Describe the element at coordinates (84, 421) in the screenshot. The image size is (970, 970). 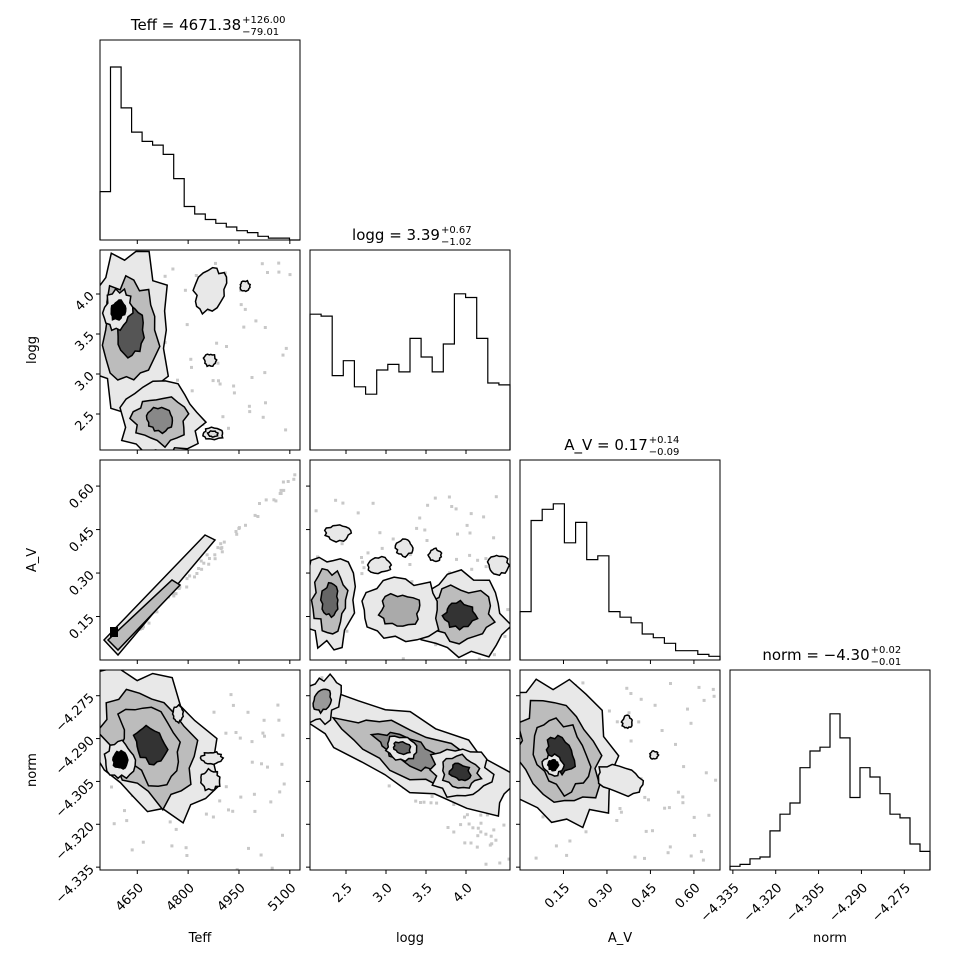
I see `y-tick-label-logg: 2.5` at that location.